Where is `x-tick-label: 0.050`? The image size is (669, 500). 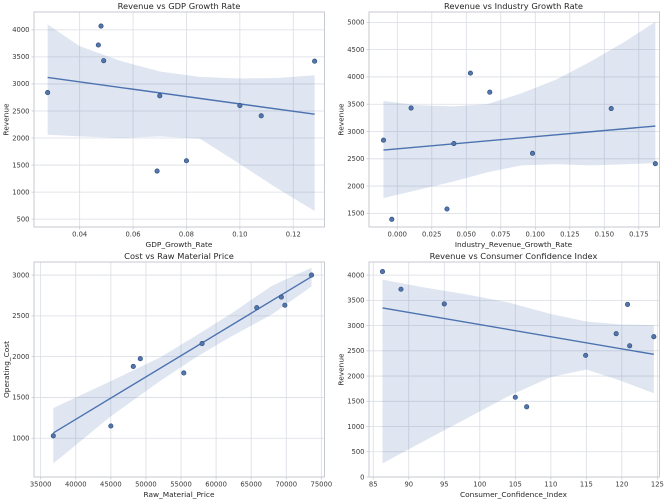 x-tick-label: 0.050 is located at coordinates (465, 235).